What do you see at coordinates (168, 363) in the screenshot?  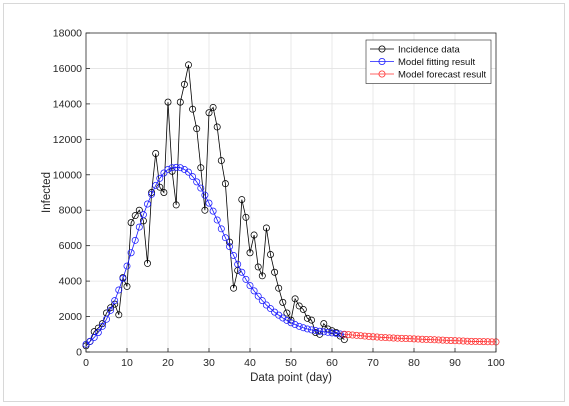 I see `x-tick-label: 20` at bounding box center [168, 363].